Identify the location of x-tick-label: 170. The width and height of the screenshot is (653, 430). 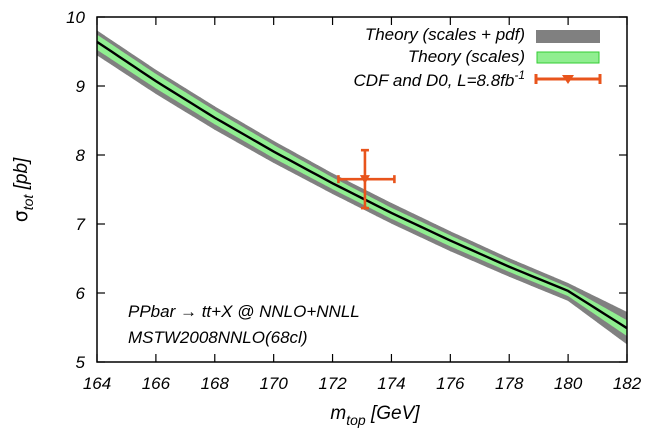
(273, 383).